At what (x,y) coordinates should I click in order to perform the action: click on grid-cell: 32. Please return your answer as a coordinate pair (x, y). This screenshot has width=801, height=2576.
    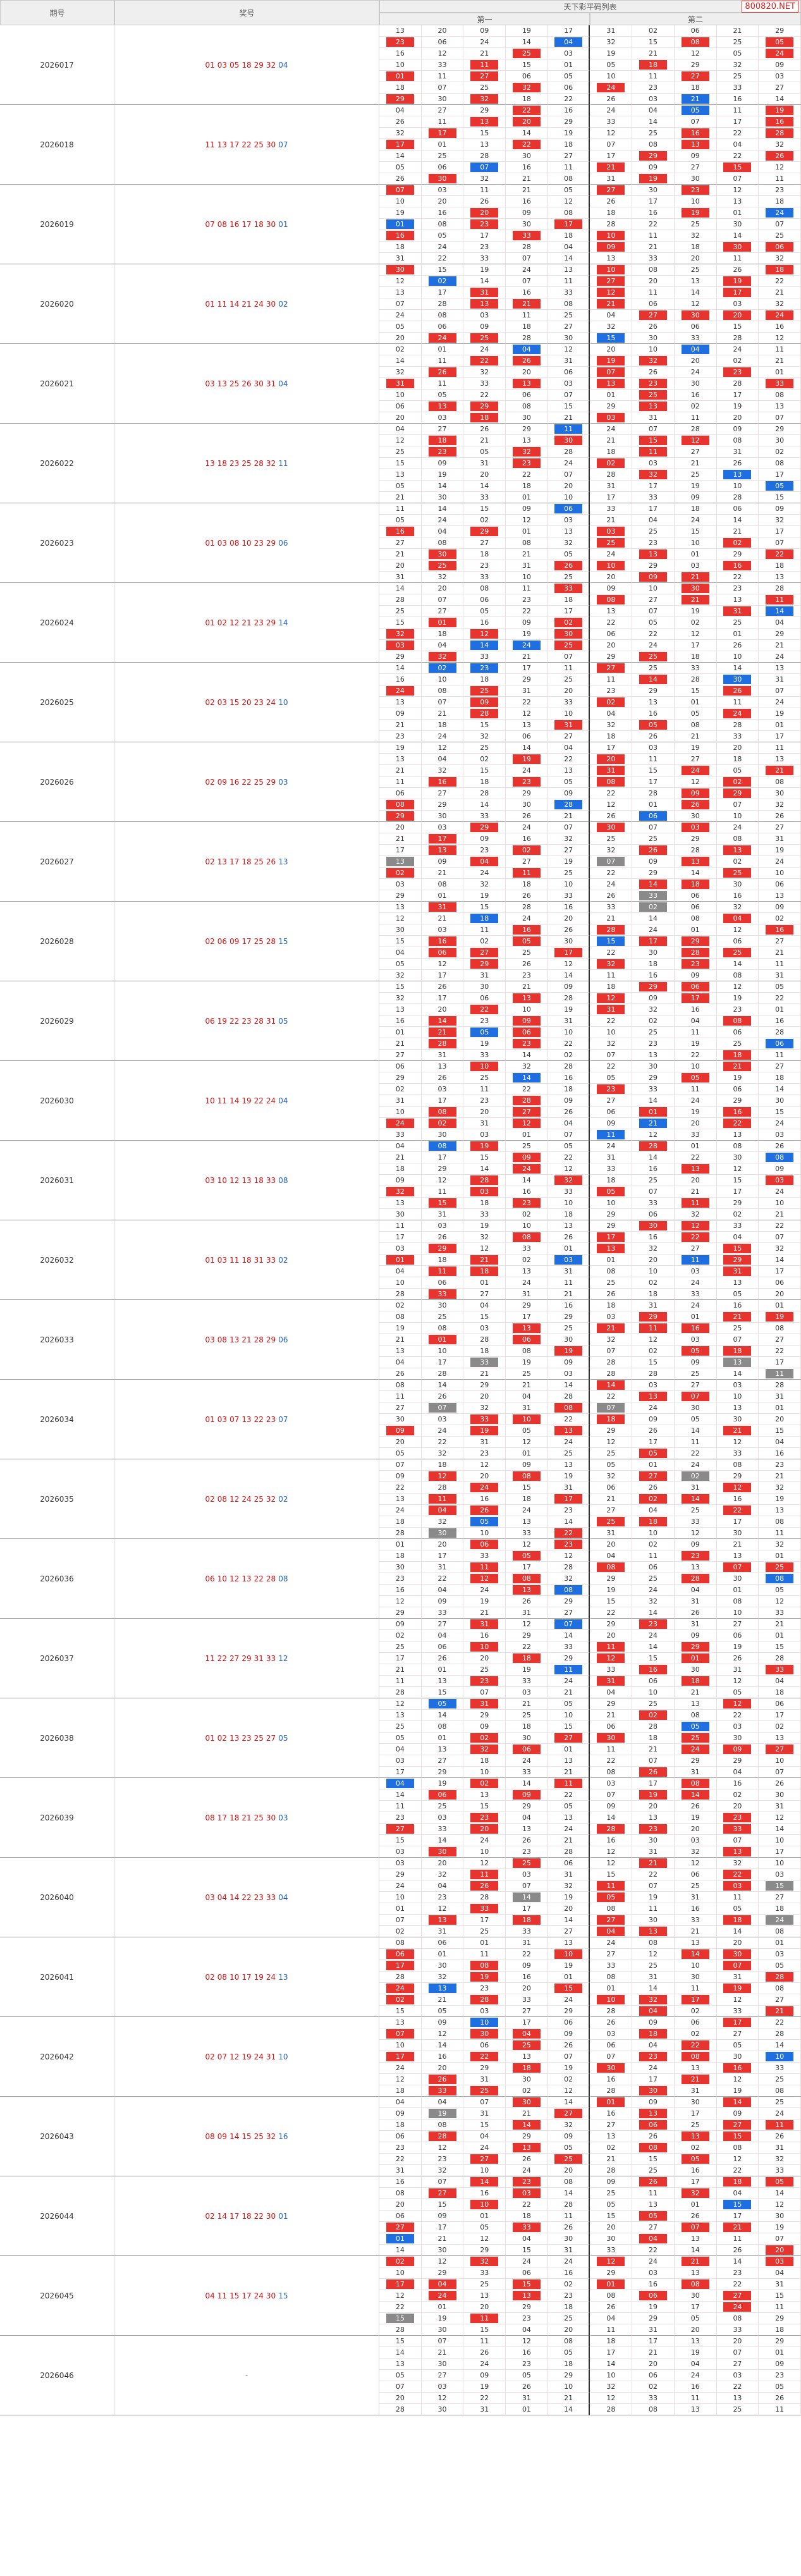
    Looking at the image, I should click on (443, 1522).